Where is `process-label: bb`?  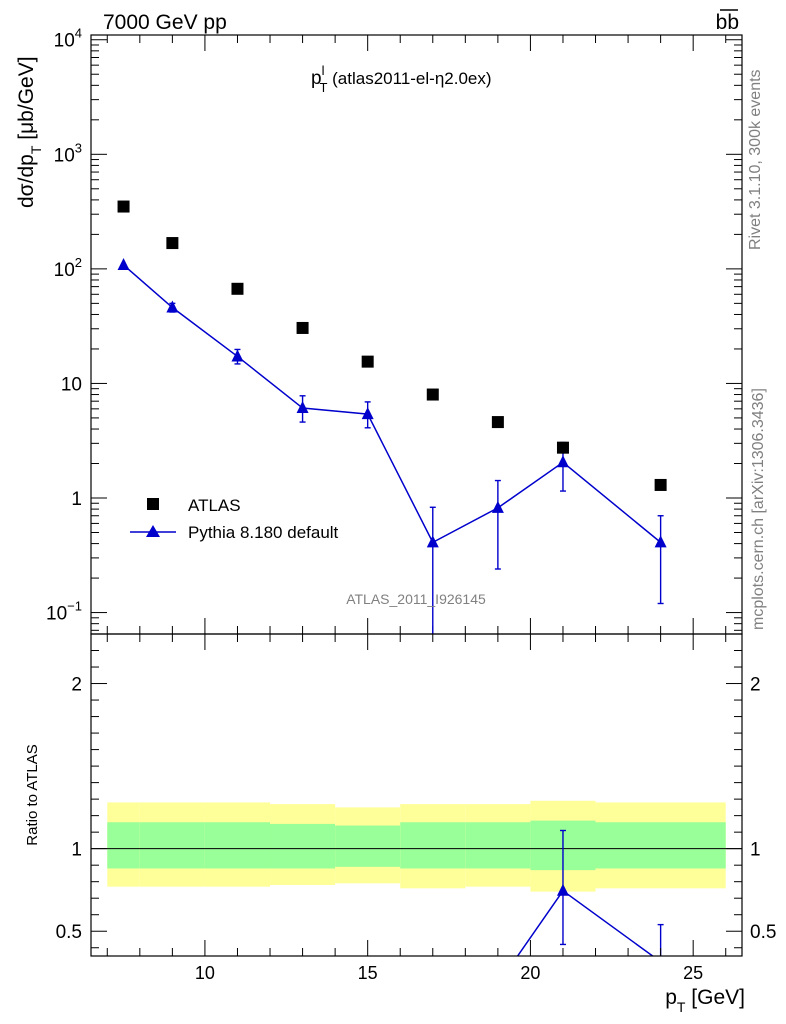 process-label: bb is located at coordinates (727, 22).